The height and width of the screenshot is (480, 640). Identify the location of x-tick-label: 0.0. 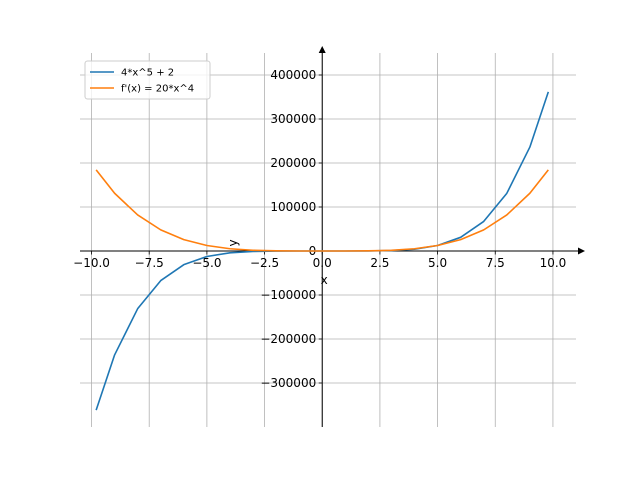
(322, 263).